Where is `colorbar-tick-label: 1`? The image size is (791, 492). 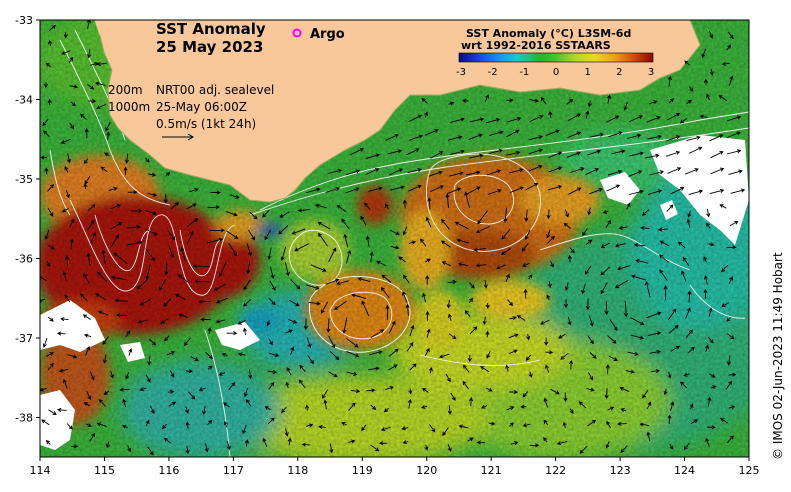
colorbar-tick-label: 1 is located at coordinates (587, 72).